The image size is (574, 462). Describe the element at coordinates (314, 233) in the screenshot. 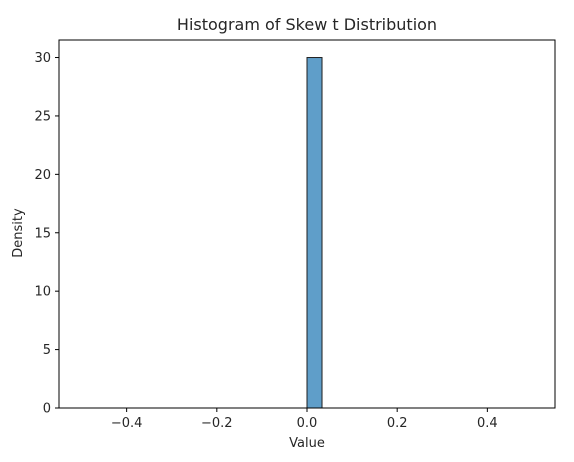

I see `histogram-bar` at that location.